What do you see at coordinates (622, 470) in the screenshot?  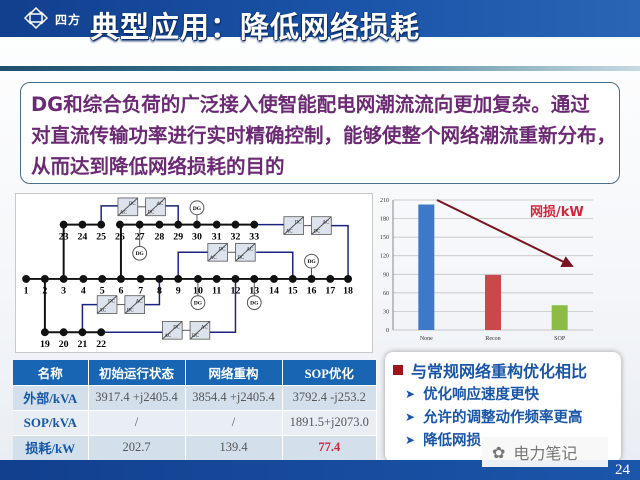 I see `page-number: 24` at bounding box center [622, 470].